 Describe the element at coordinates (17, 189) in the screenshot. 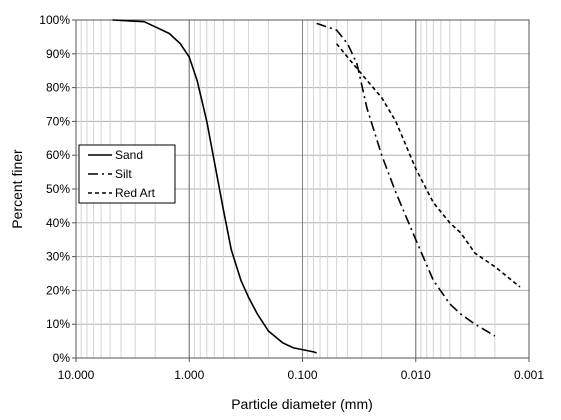

I see `y-axis-title: Percent finer` at that location.